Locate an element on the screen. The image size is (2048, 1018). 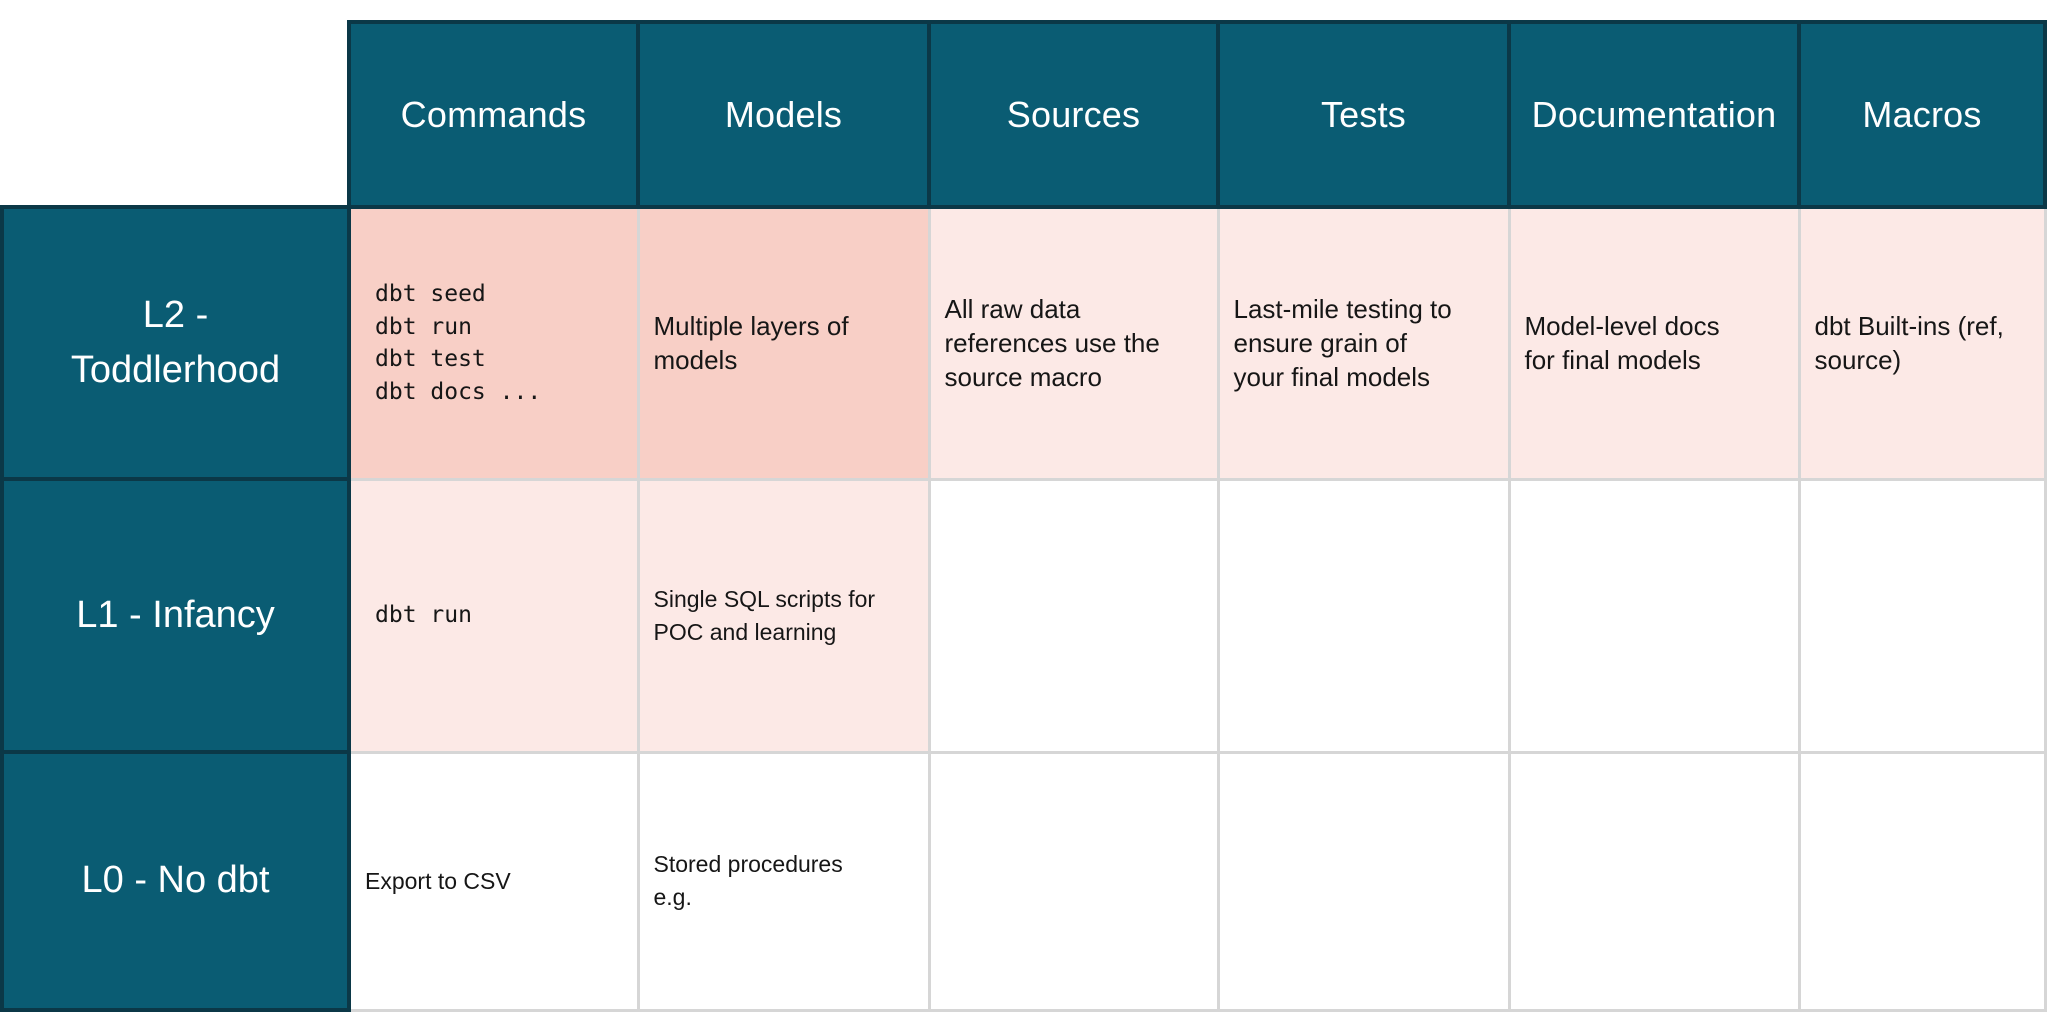
corner-cell is located at coordinates (175, 114).